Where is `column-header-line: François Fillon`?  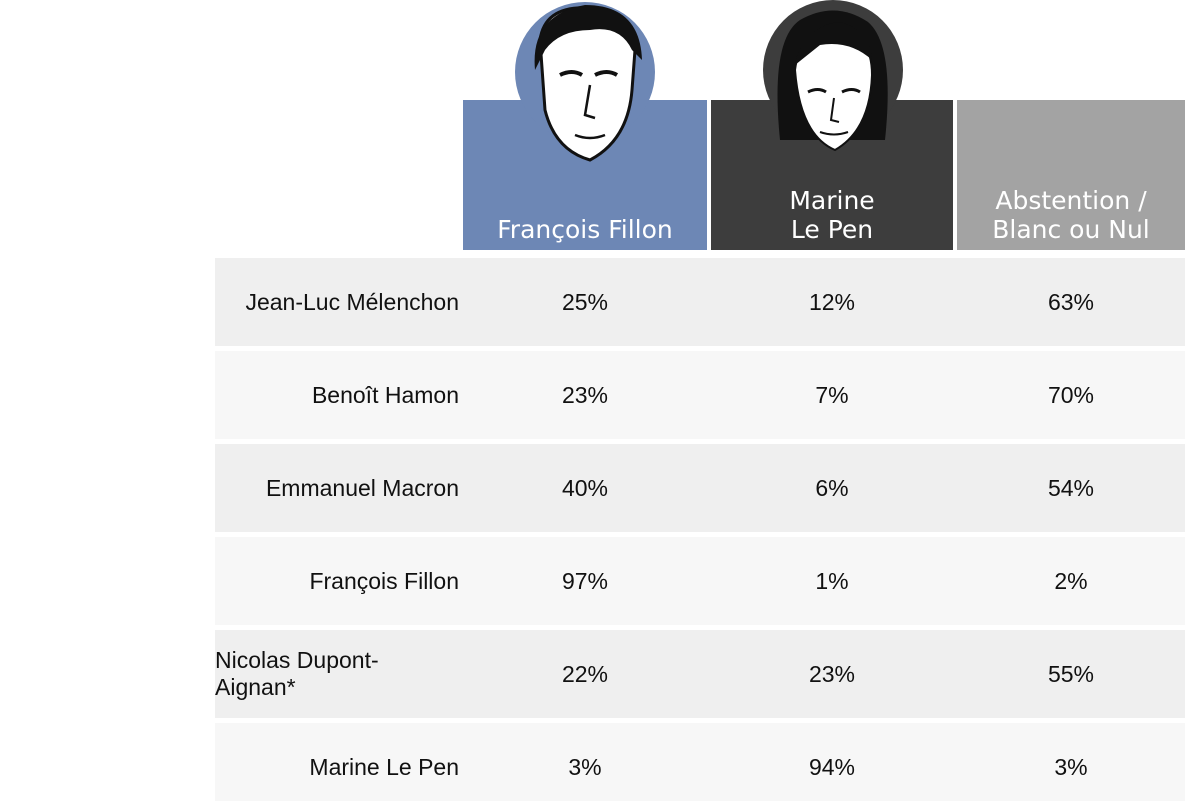 column-header-line: François Fillon is located at coordinates (585, 229).